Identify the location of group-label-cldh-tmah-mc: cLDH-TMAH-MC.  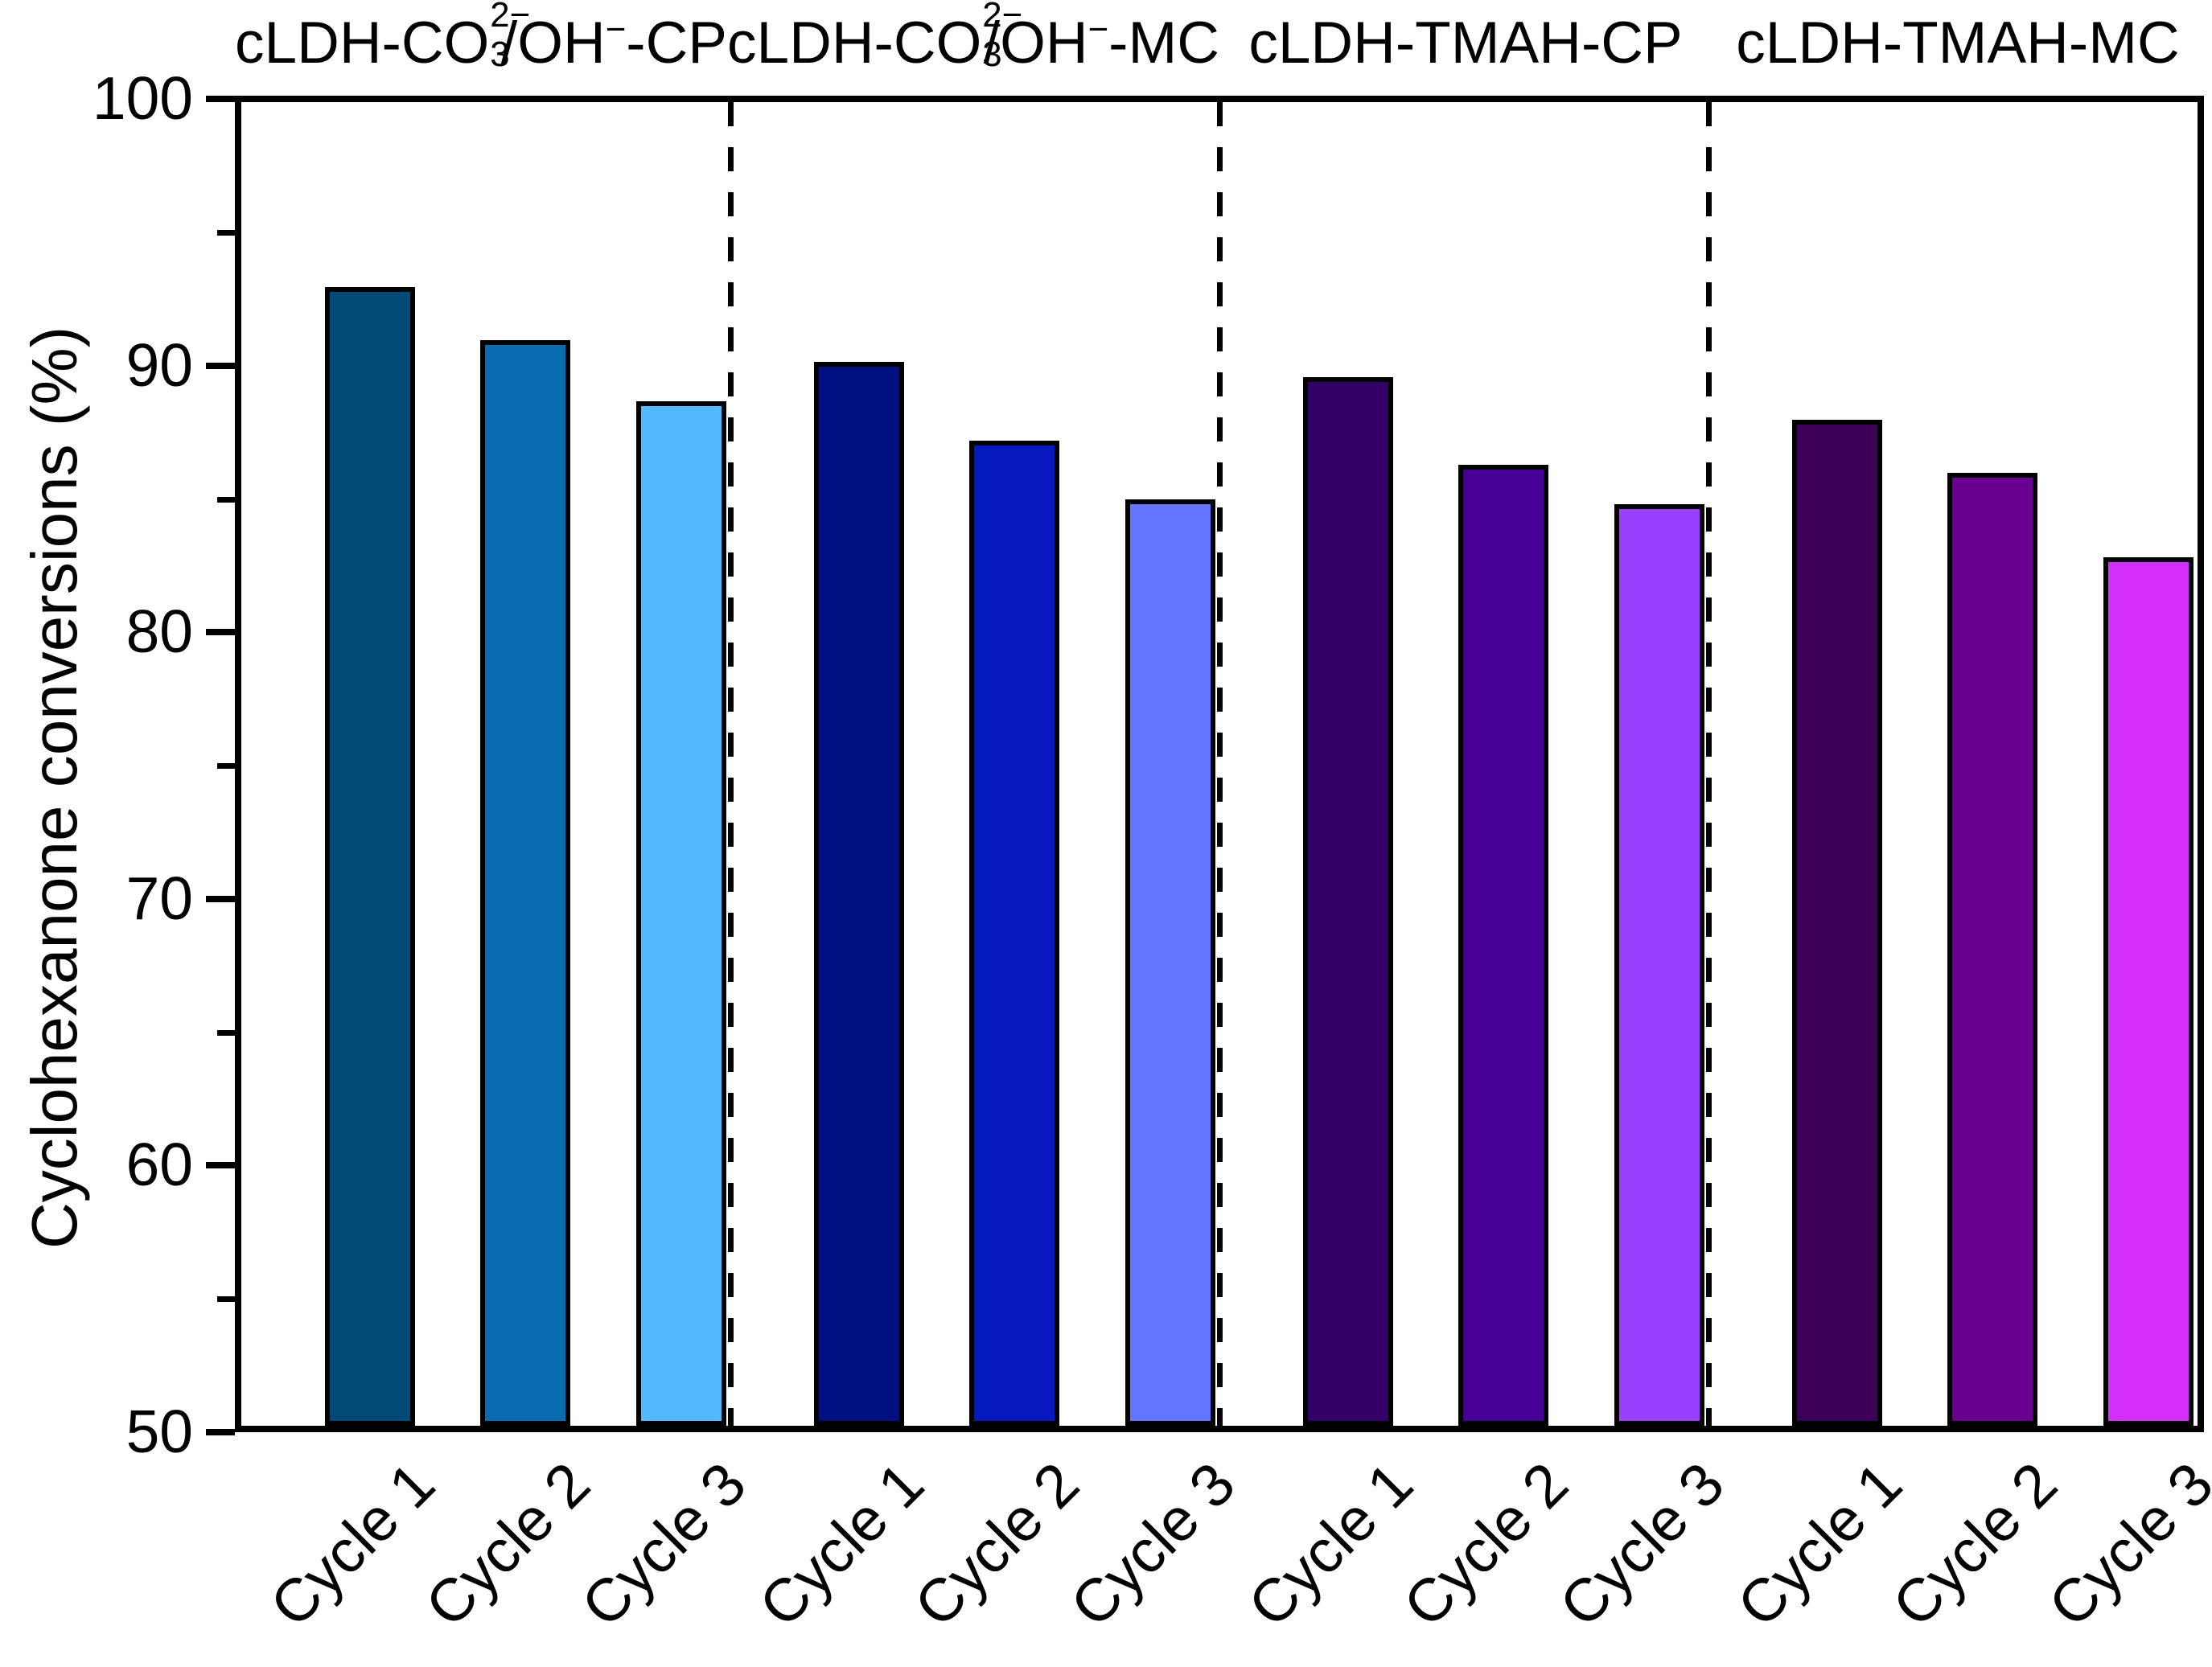
(1958, 43).